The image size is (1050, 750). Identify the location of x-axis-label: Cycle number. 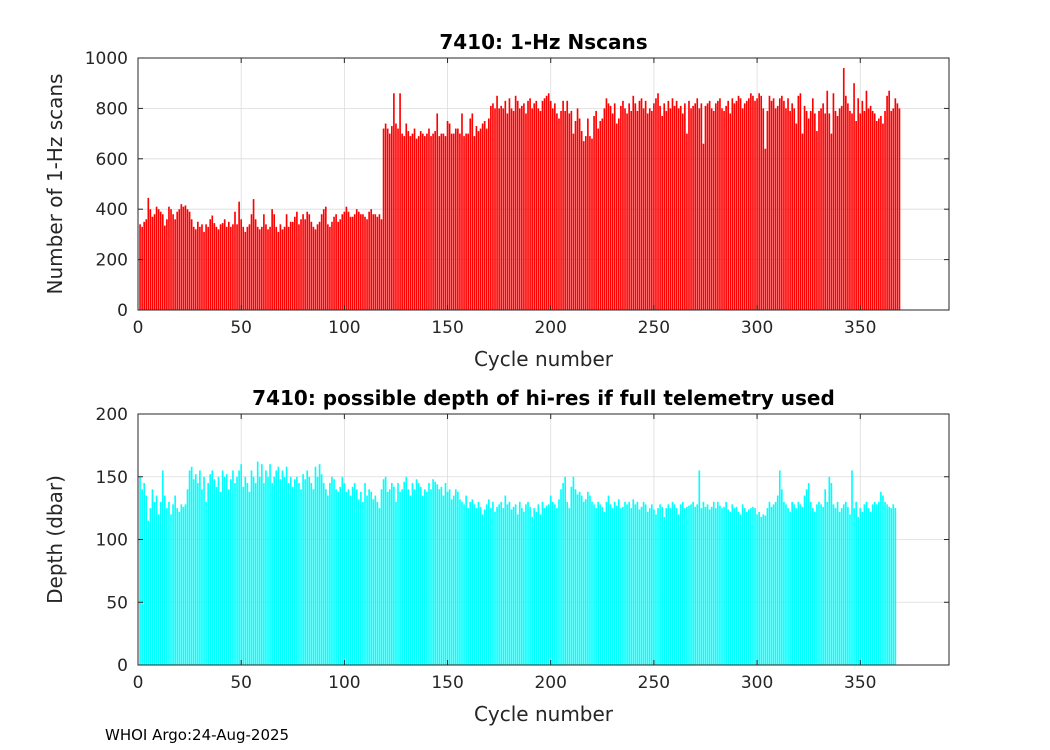
(544, 359).